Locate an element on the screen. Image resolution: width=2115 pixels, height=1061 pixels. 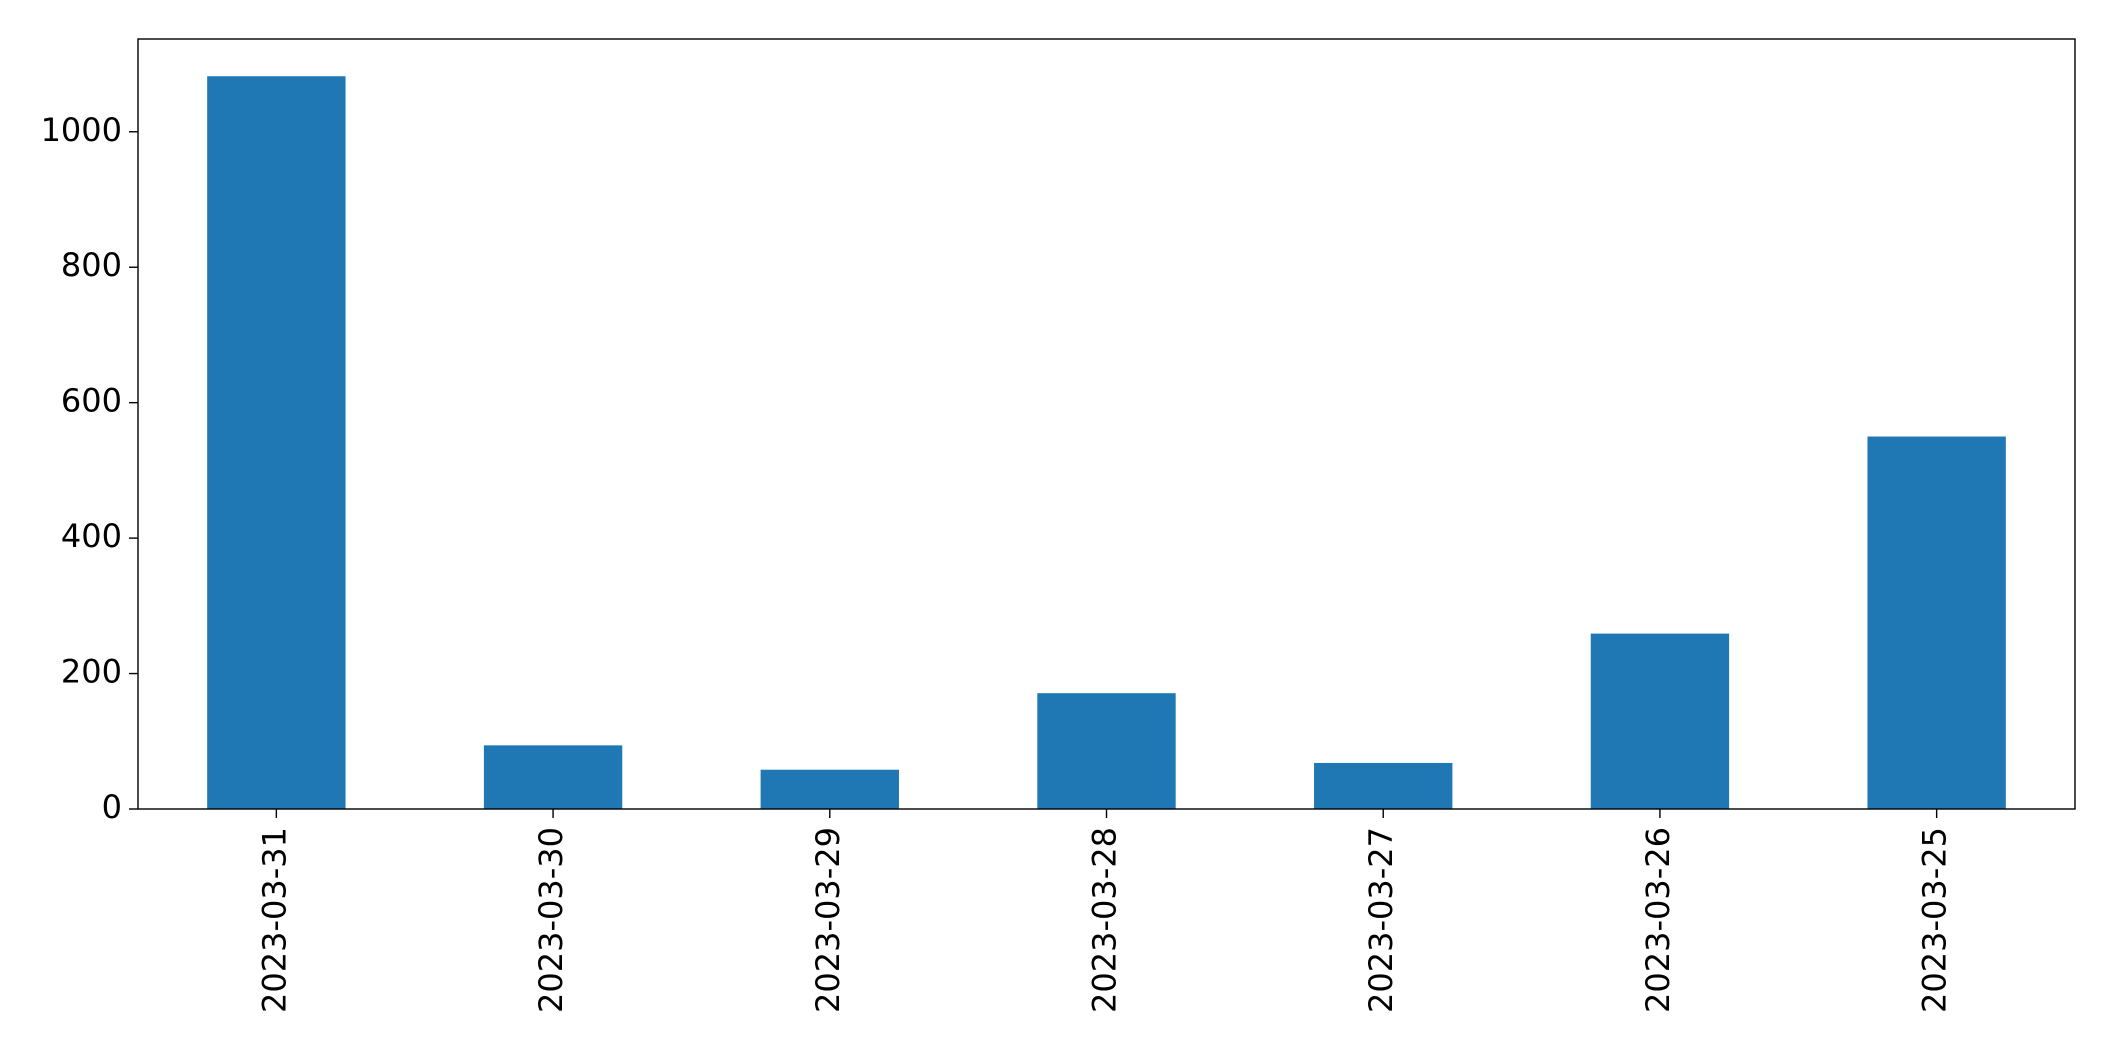
y-tick-label: 0 is located at coordinates (112, 807).